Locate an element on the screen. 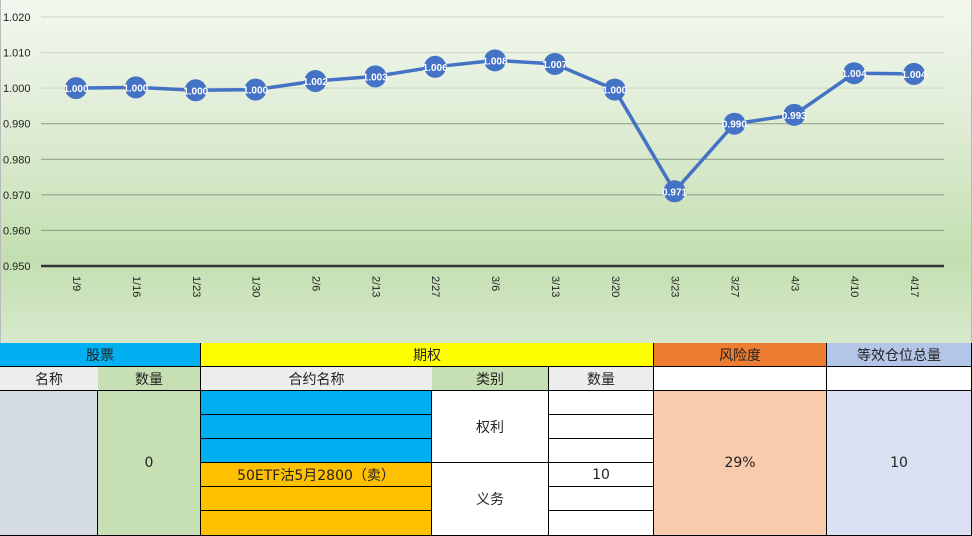 Image resolution: width=972 pixels, height=536 pixels. y-tick-label: 0.960 is located at coordinates (17, 231).